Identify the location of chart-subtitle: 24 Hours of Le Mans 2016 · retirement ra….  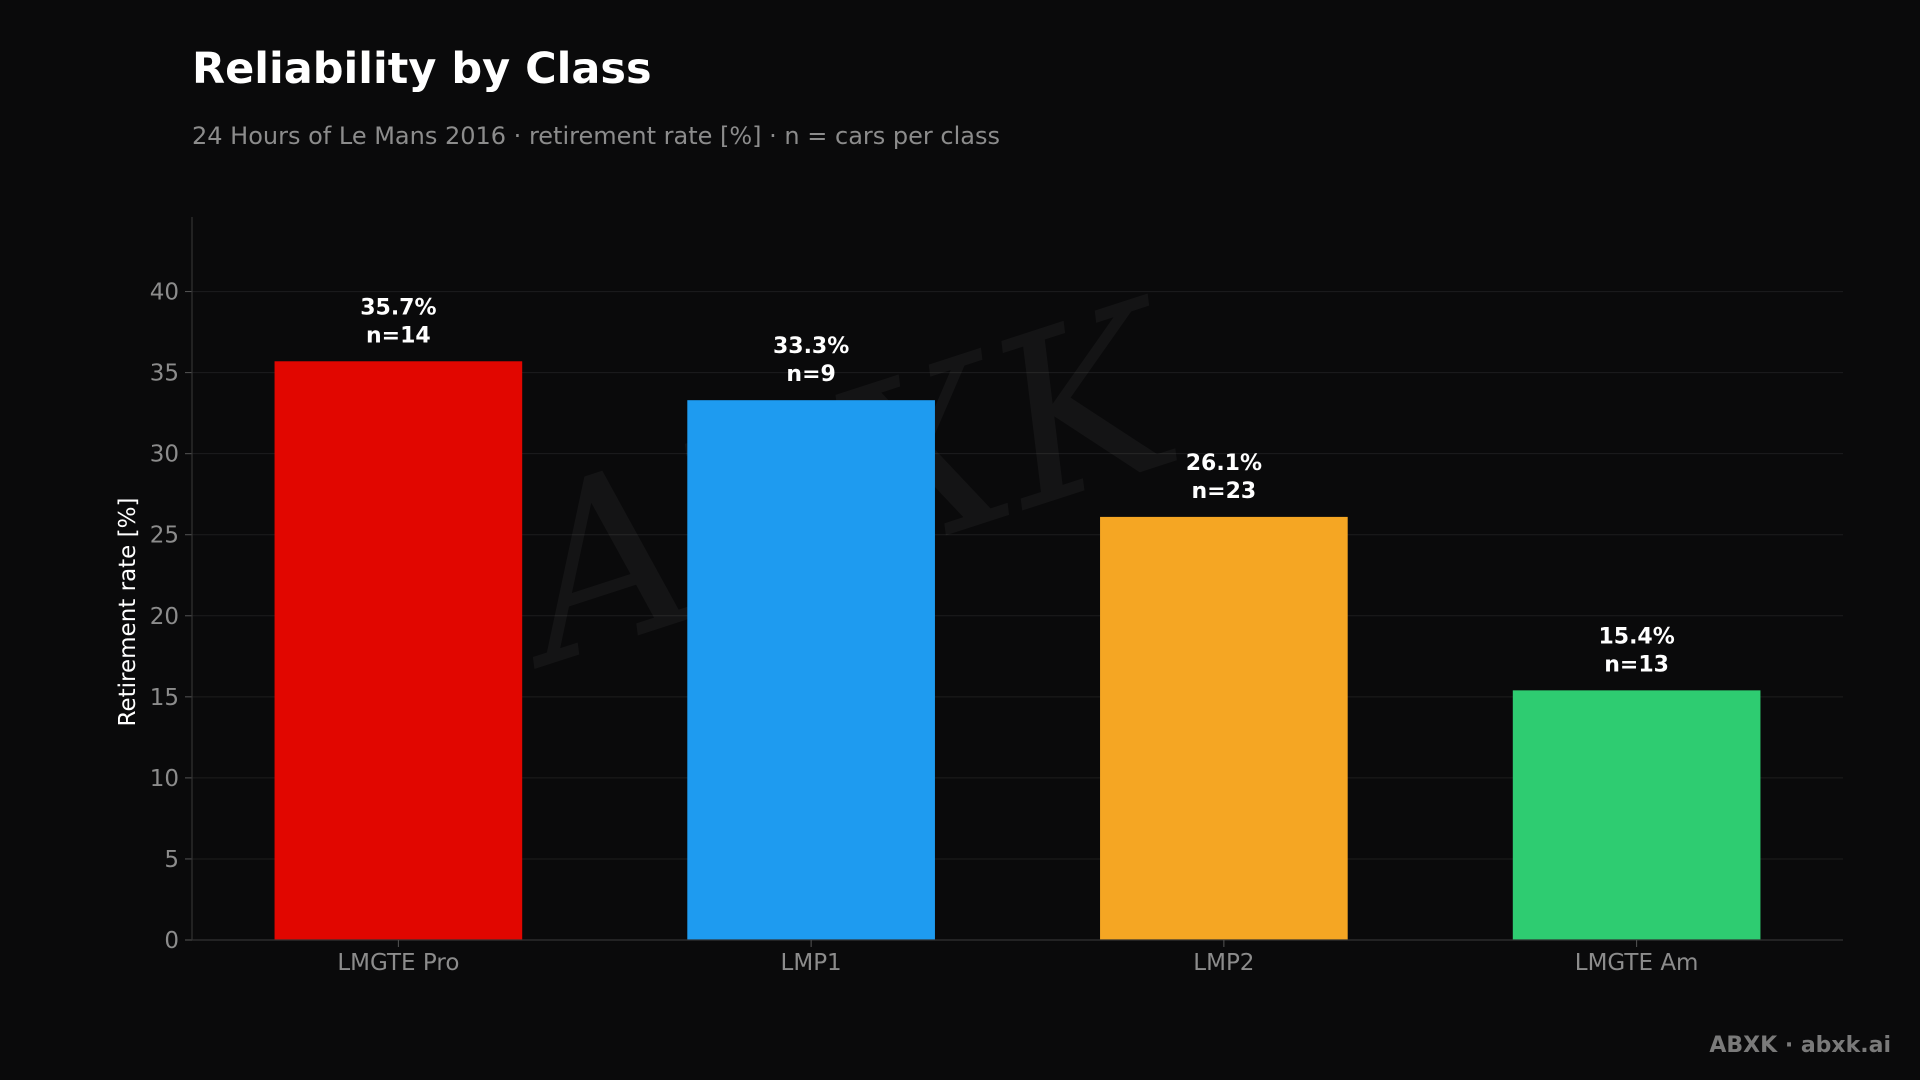
(596, 136).